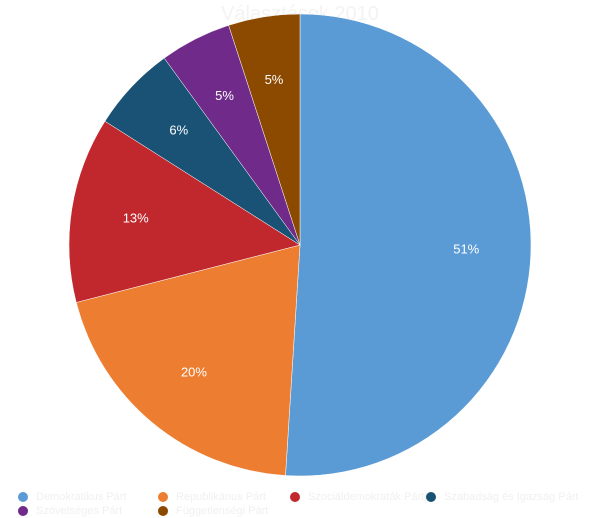 The height and width of the screenshot is (518, 600). I want to click on legend-item-3: Szociáldemokraták Pártja, so click(361, 497).